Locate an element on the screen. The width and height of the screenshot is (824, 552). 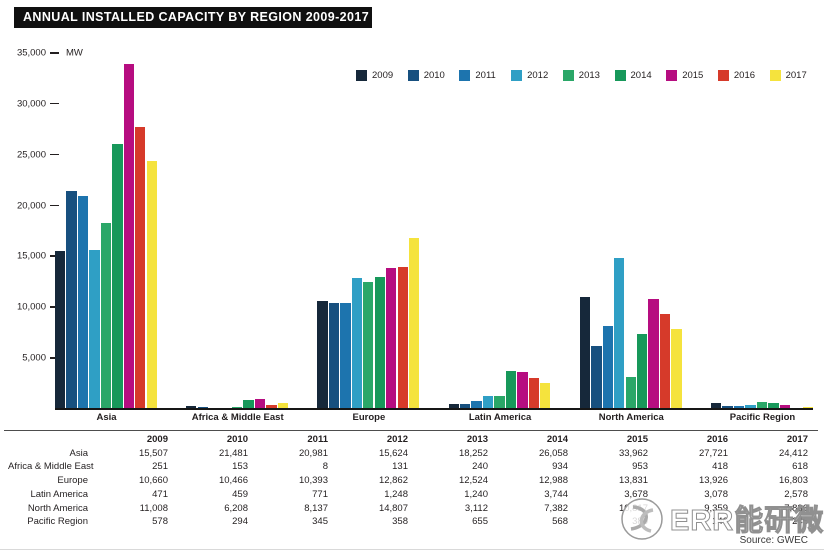
table-cell-value: 15,507 is located at coordinates (153, 453).